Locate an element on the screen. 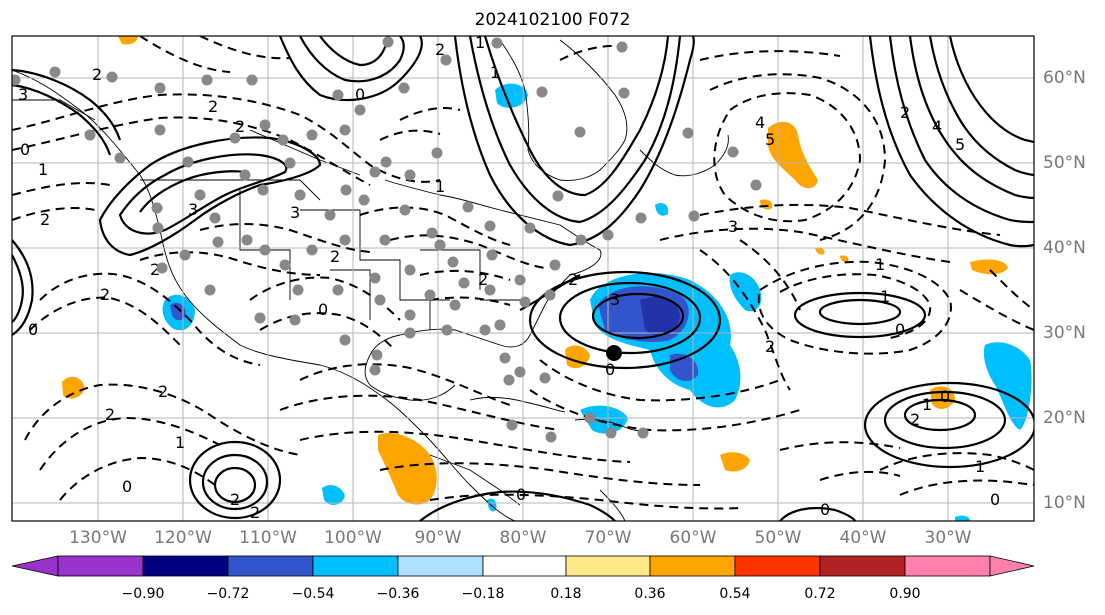 The image size is (1105, 615). colorbar-extend-low is located at coordinates (35, 566).